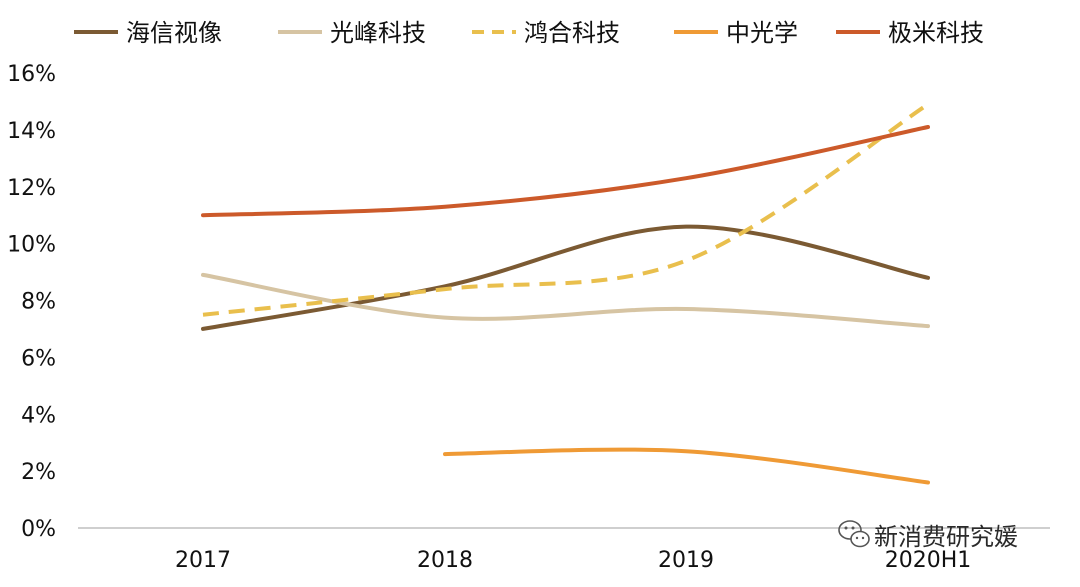 The height and width of the screenshot is (587, 1080). What do you see at coordinates (445, 560) in the screenshot?
I see `x-tick-label: 2018` at bounding box center [445, 560].